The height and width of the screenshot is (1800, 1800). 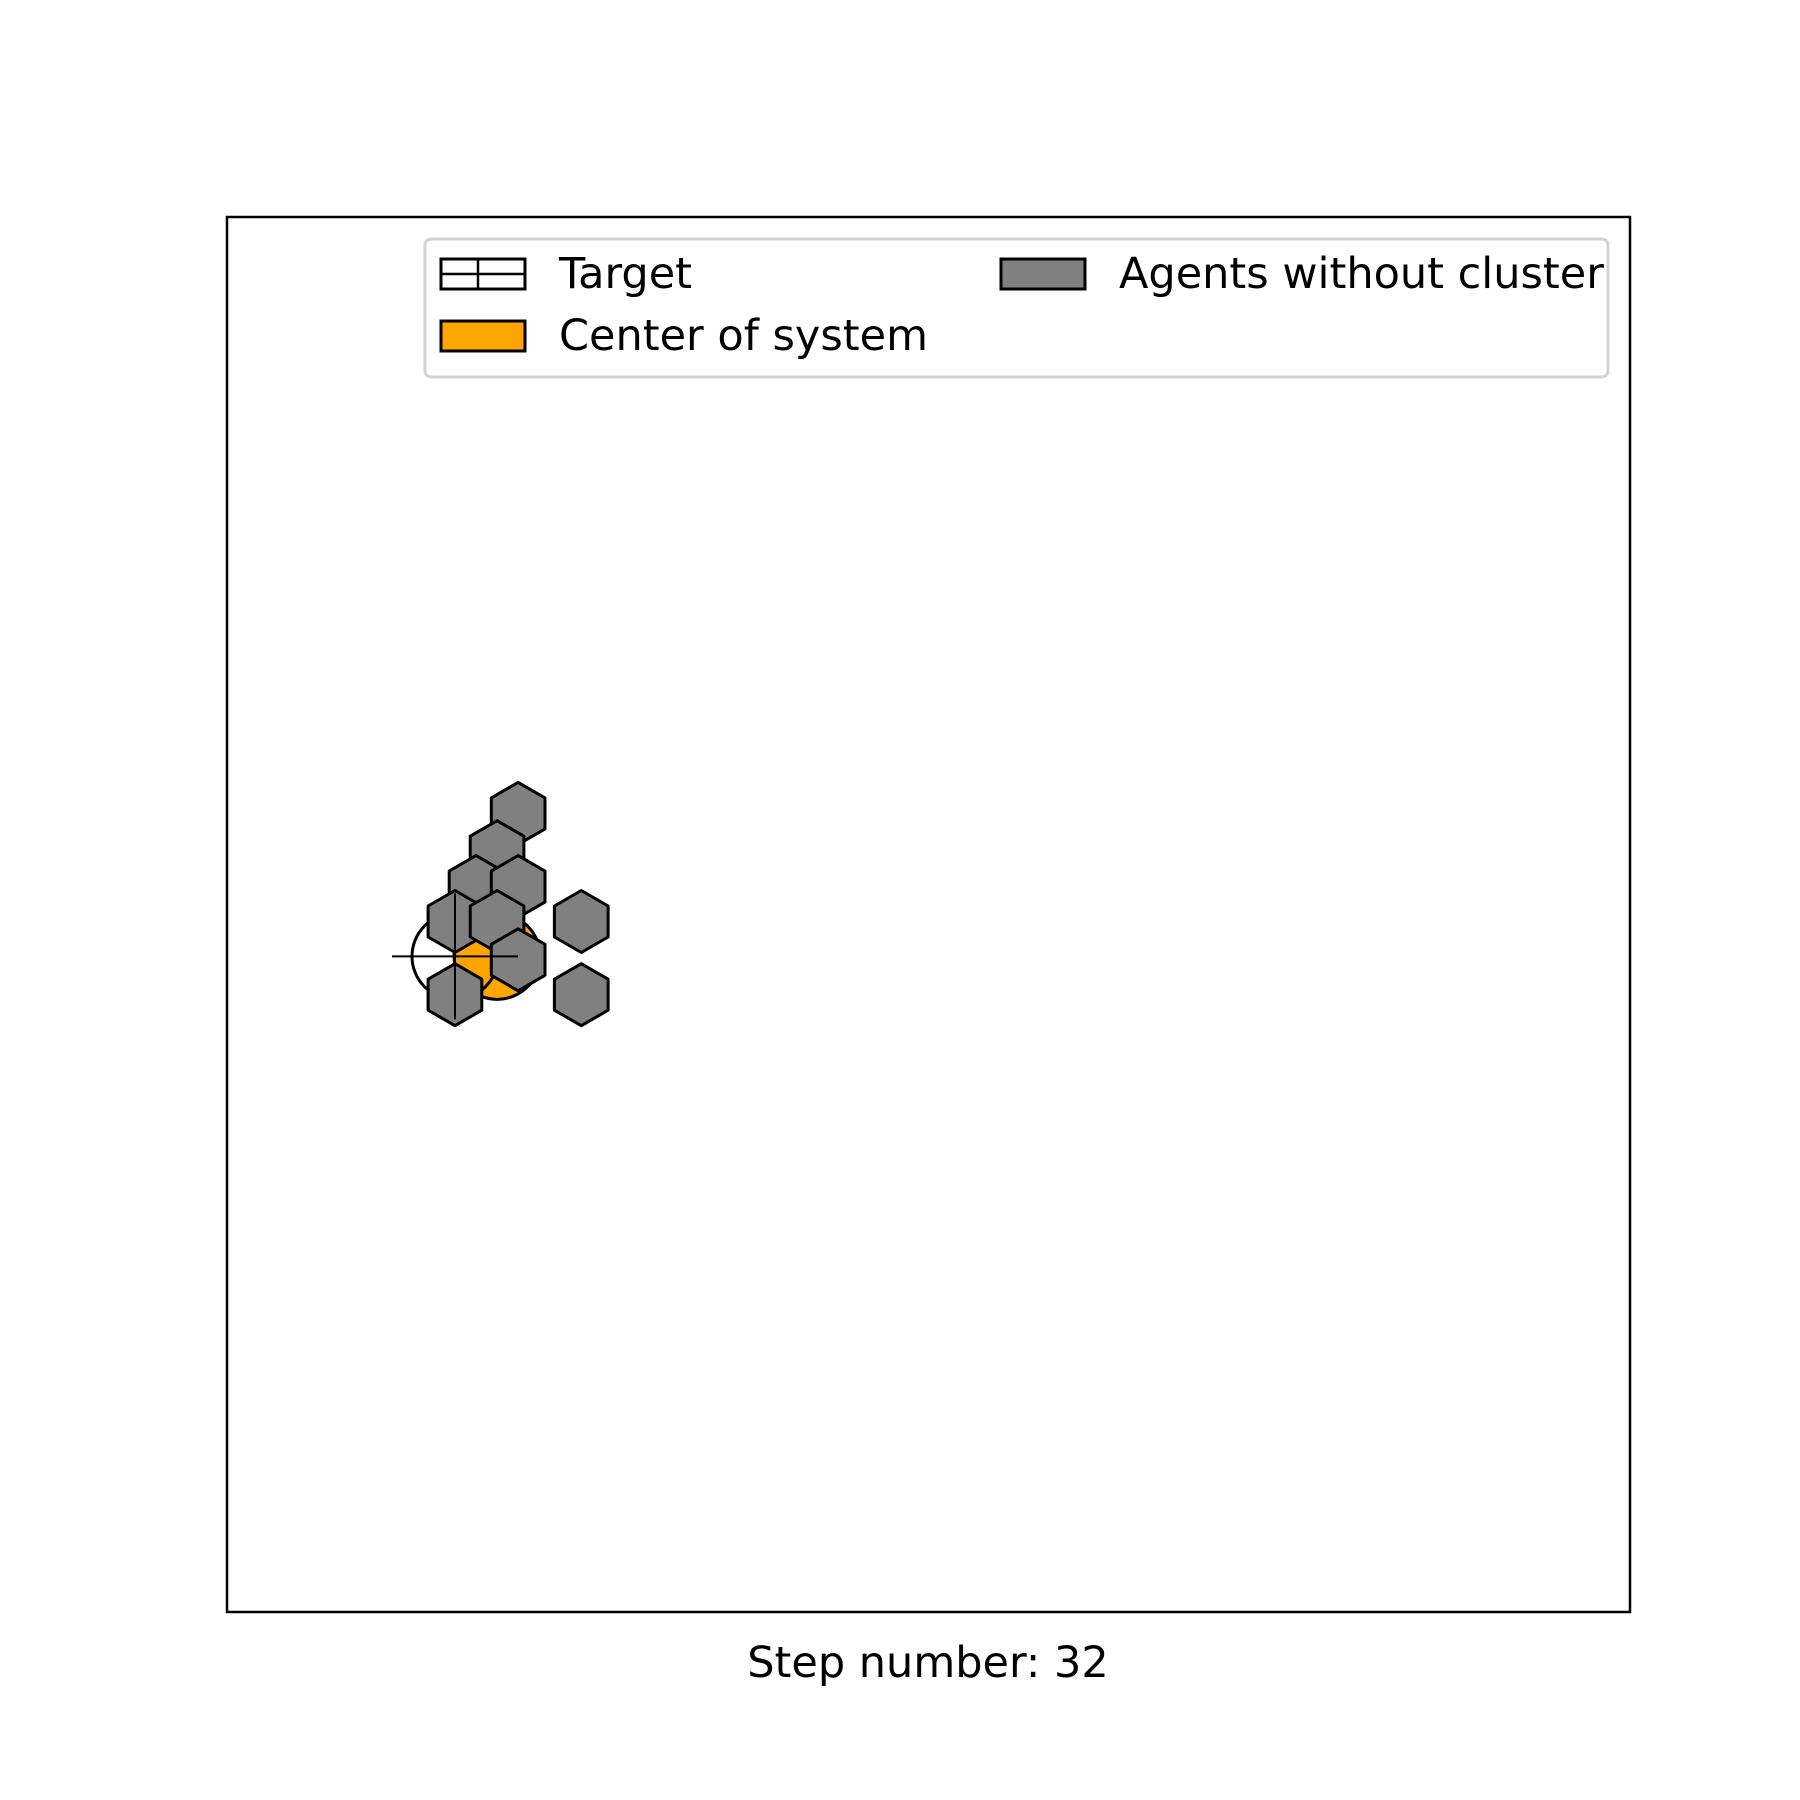 I want to click on legend-swatch-target, so click(x=483, y=274).